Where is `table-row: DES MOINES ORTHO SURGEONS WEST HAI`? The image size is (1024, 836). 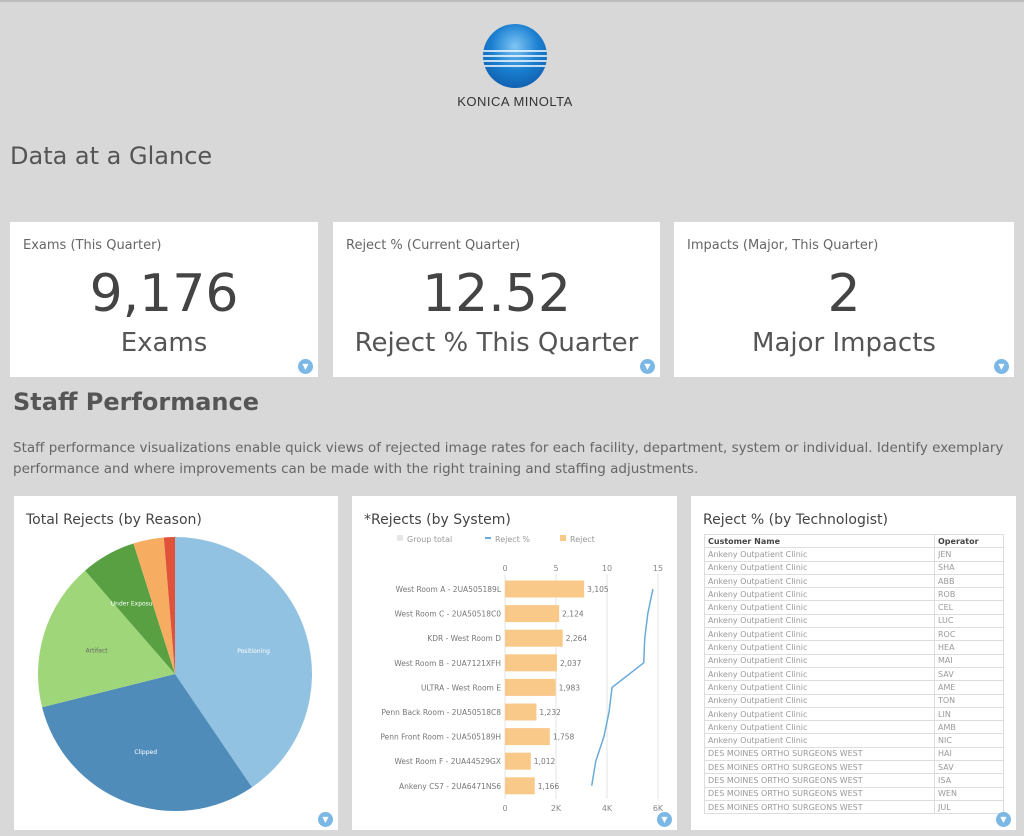
table-row: DES MOINES ORTHO SURGEONS WEST HAI is located at coordinates (854, 754).